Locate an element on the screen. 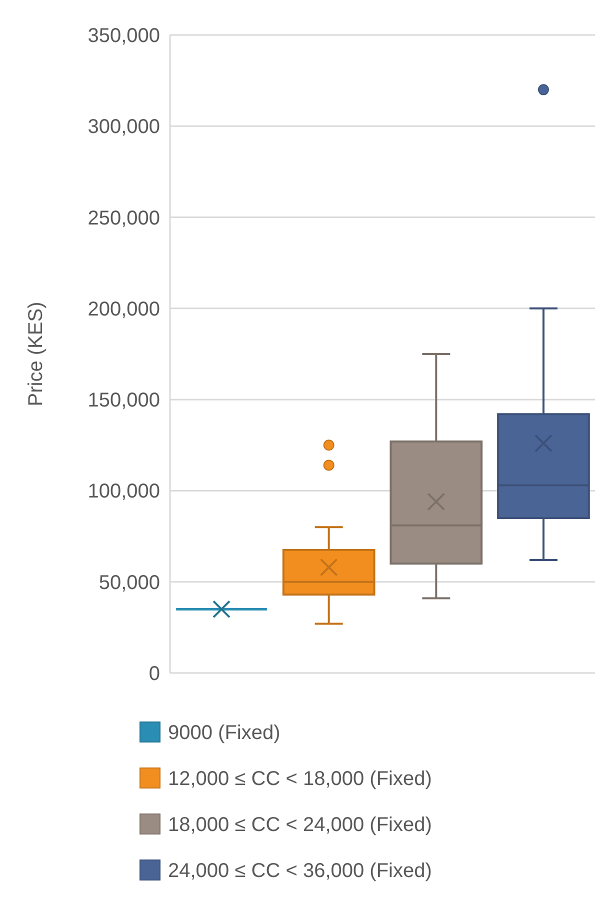 The width and height of the screenshot is (602, 918). y-tick-label: 350,000 is located at coordinates (124, 36).